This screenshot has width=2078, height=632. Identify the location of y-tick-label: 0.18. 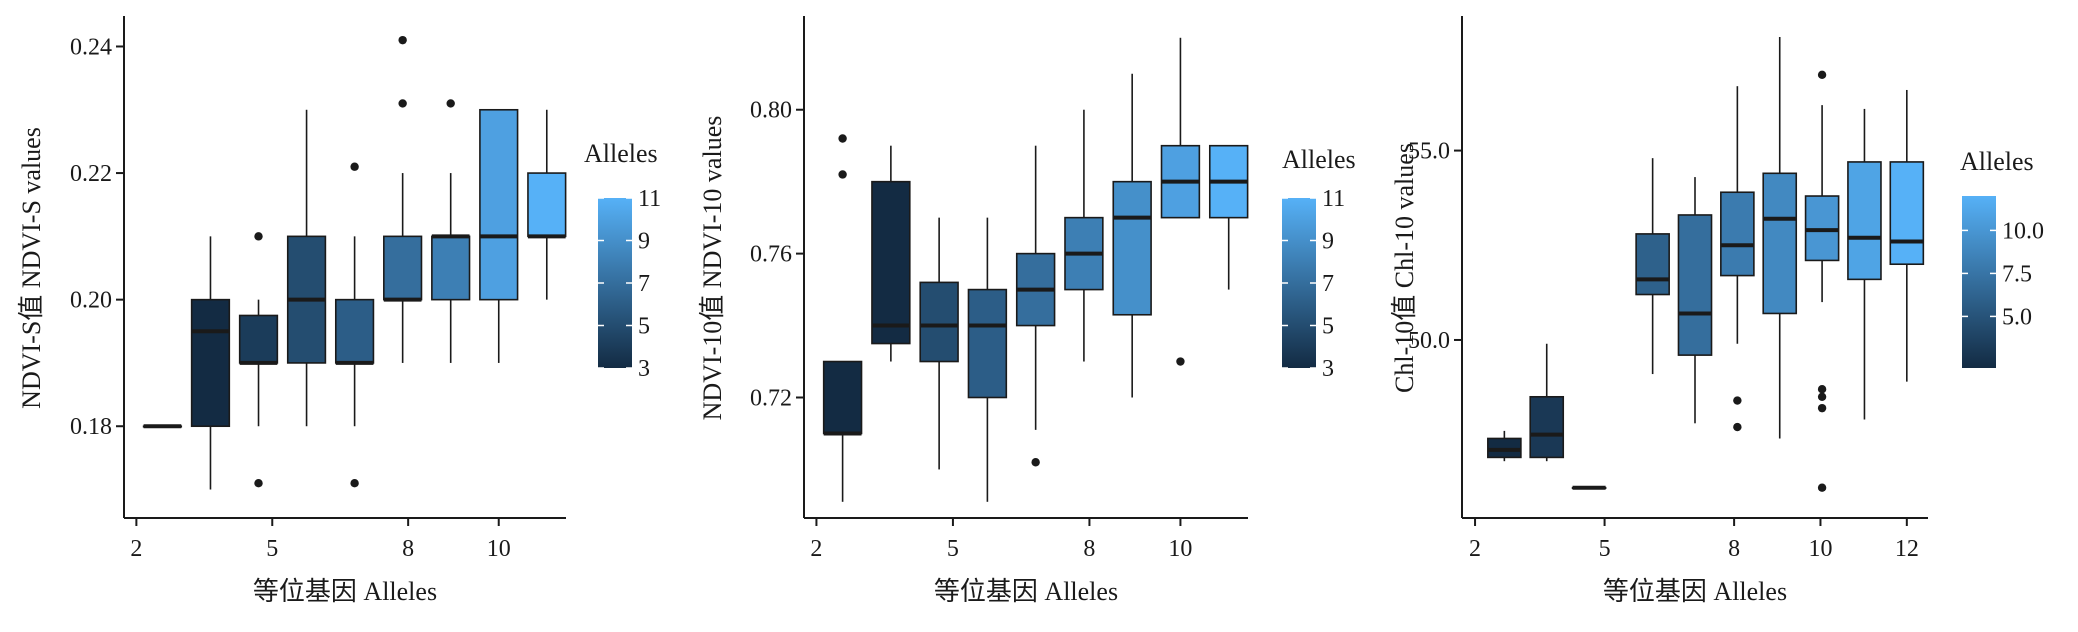
(91, 427).